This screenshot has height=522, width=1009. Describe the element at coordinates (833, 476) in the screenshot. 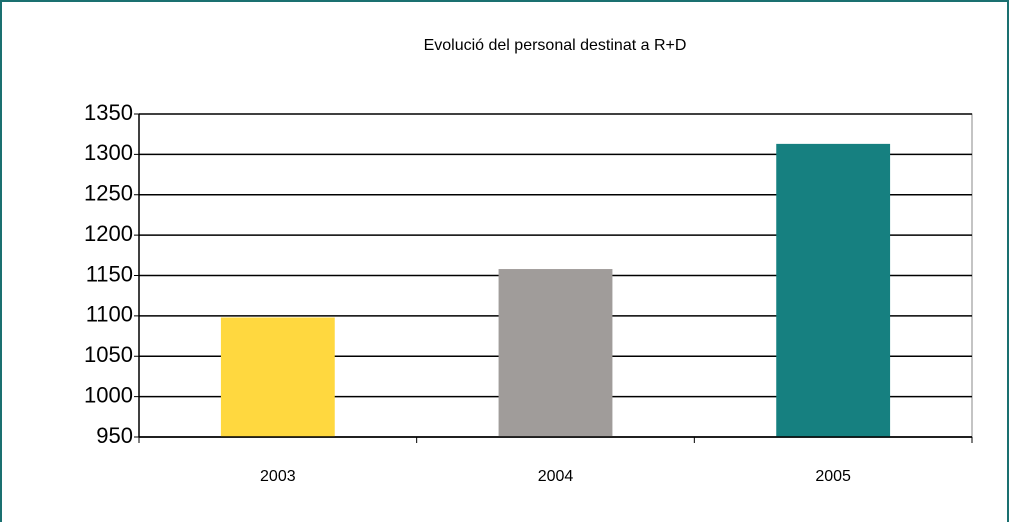

I see `x-tick-label: 2005` at that location.